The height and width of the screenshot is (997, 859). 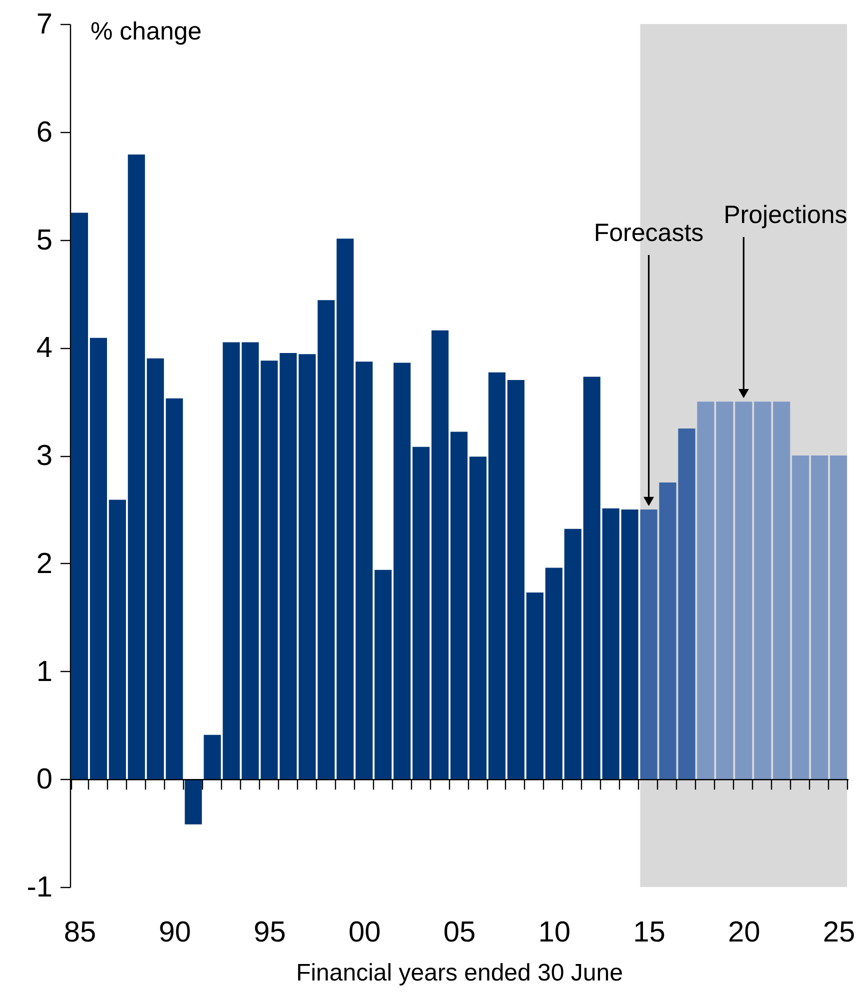 I want to click on x-tick-label: 25, so click(x=839, y=932).